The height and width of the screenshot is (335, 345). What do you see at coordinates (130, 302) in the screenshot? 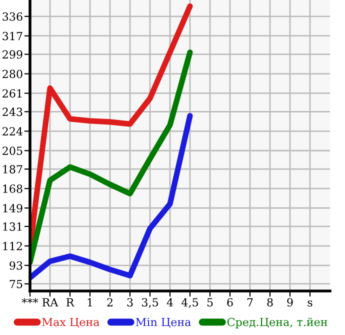
I see `x-tick-label: 3` at bounding box center [130, 302].